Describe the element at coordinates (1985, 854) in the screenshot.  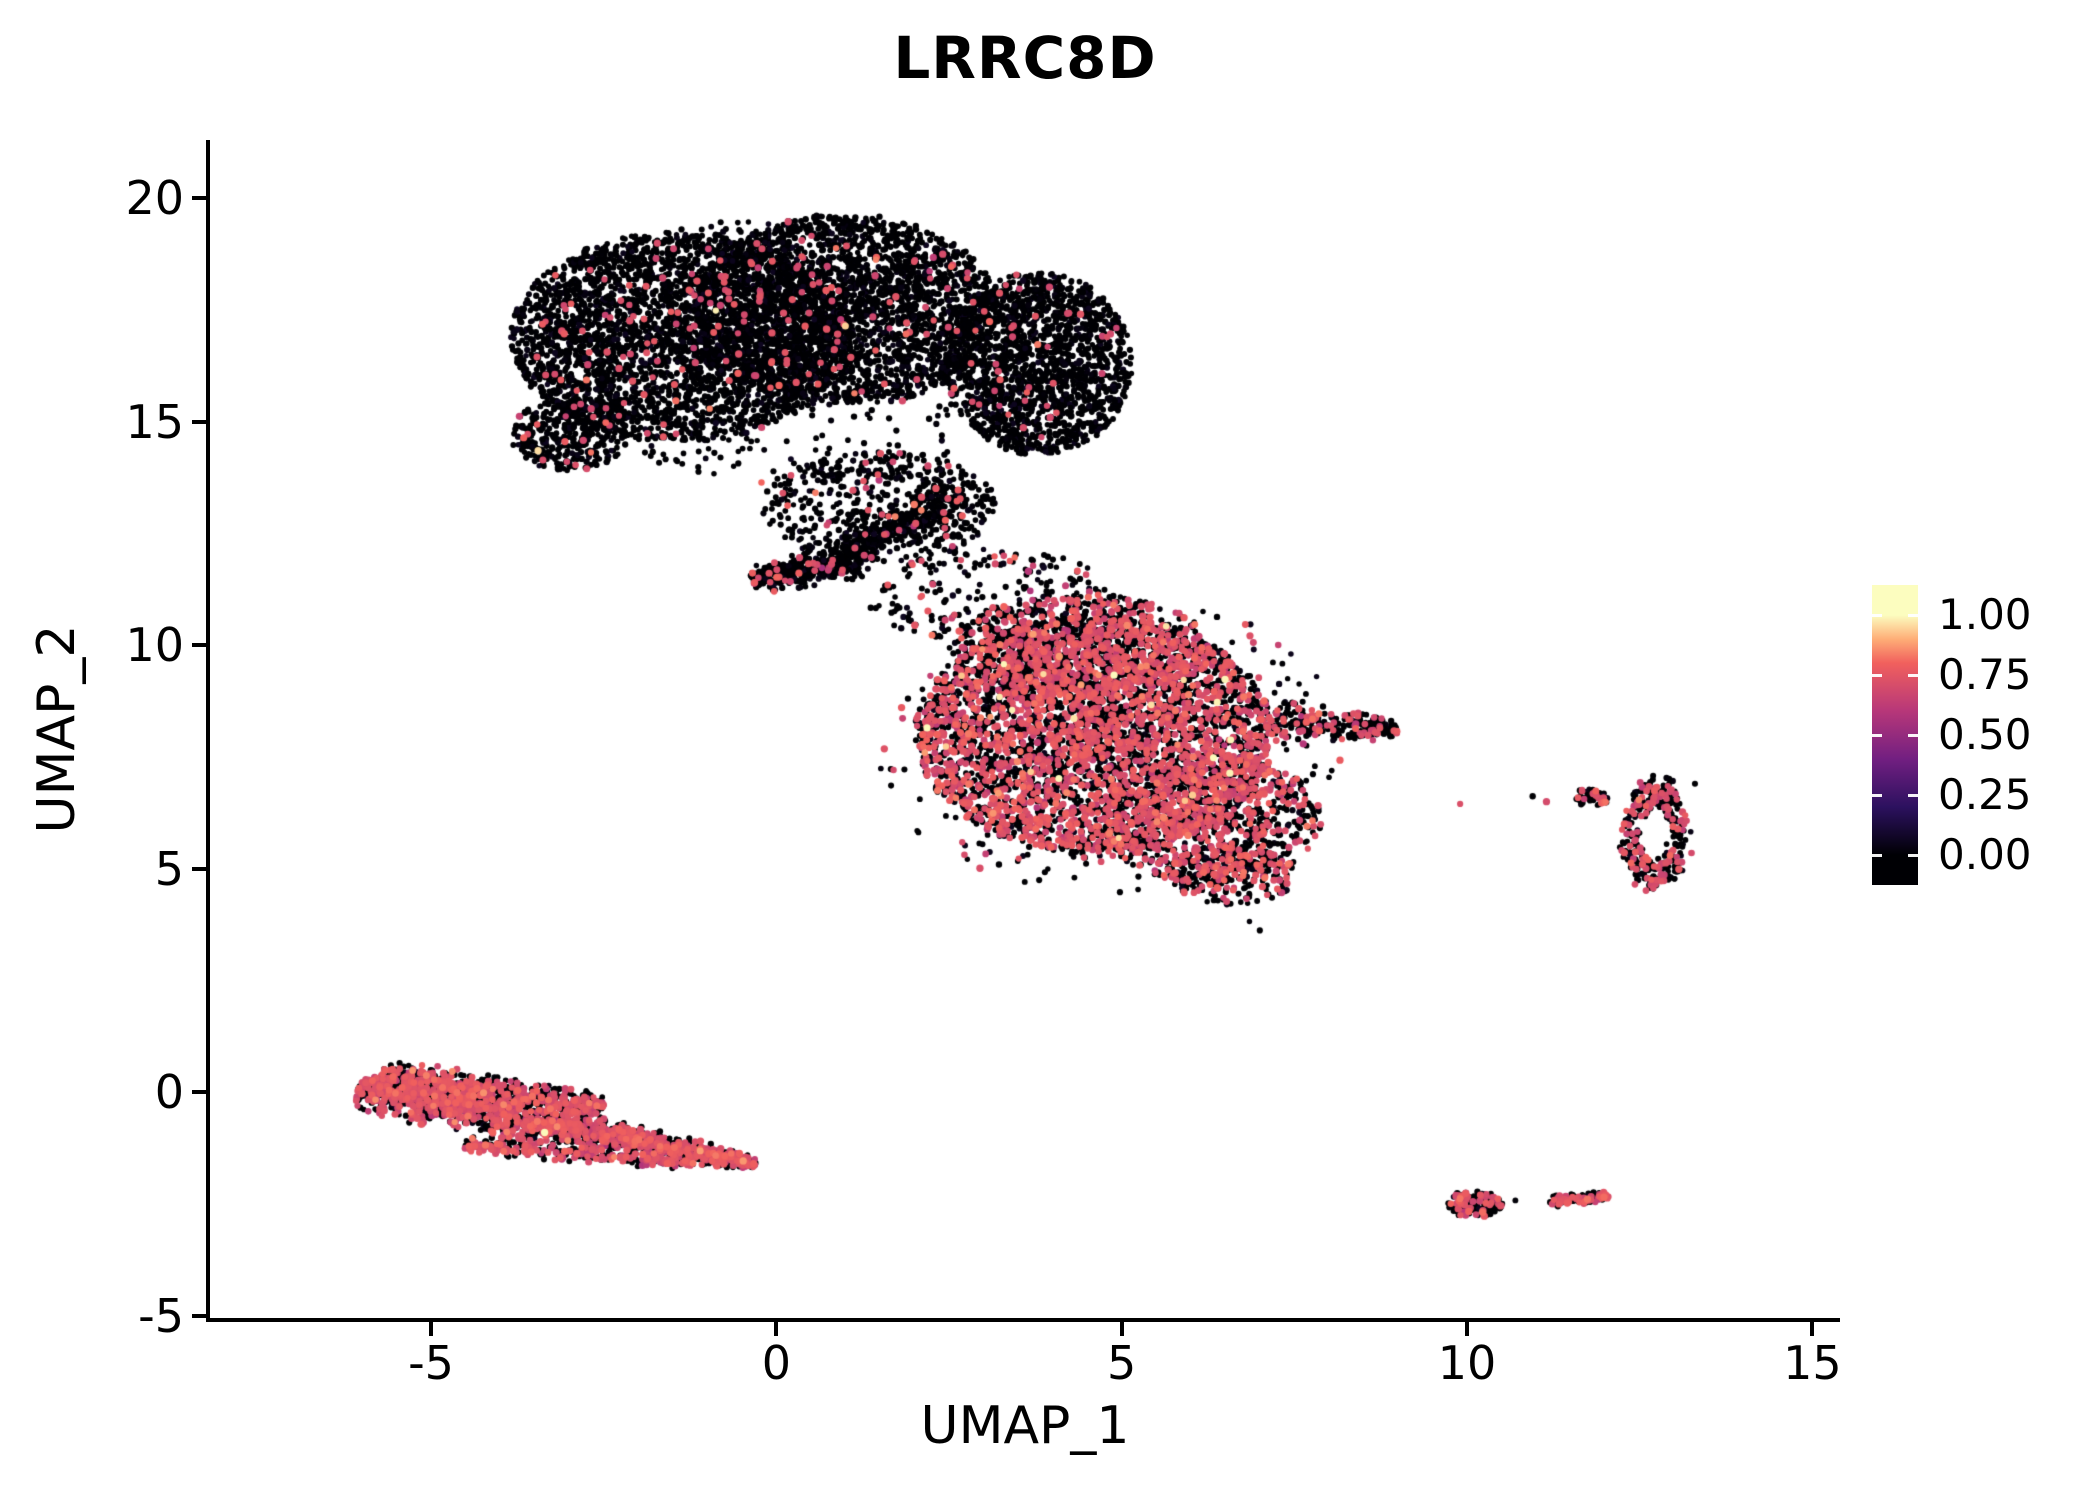
I see `colorbar-label: 0.00` at that location.